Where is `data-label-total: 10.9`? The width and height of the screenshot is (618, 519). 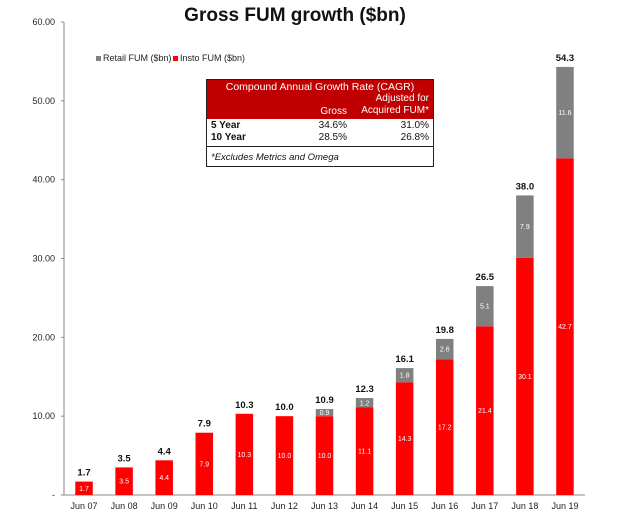
data-label-total: 10.9 is located at coordinates (324, 400).